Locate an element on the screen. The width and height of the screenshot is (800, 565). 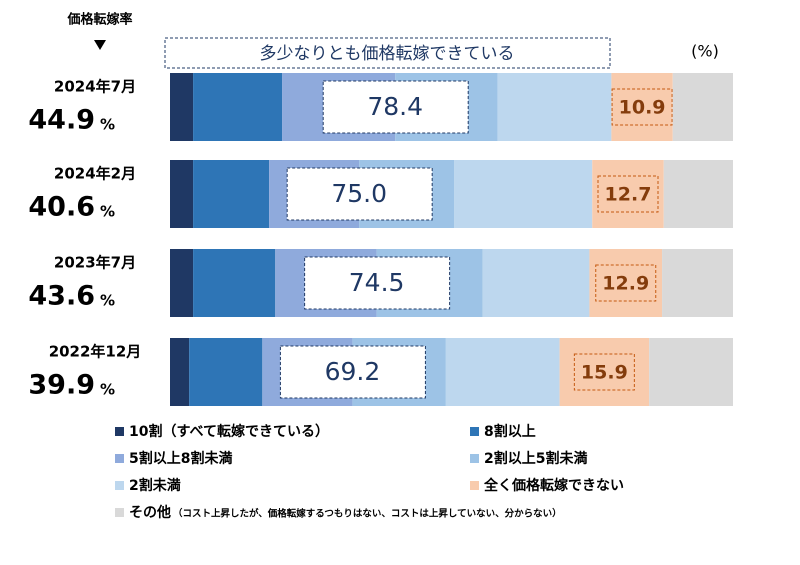
legend-label: 10割（すべて転嫁できている） is located at coordinates (229, 431).